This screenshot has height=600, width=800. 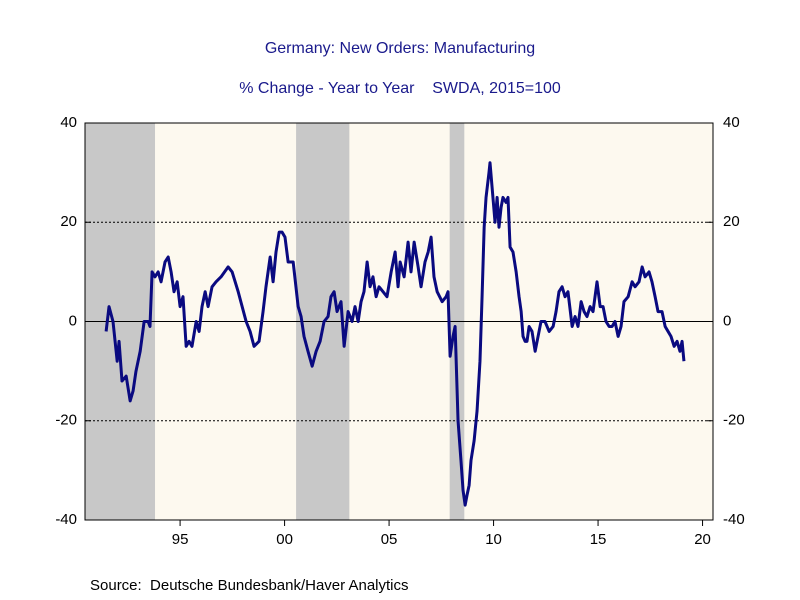 I want to click on x-tick-label: 00, so click(x=284, y=539).